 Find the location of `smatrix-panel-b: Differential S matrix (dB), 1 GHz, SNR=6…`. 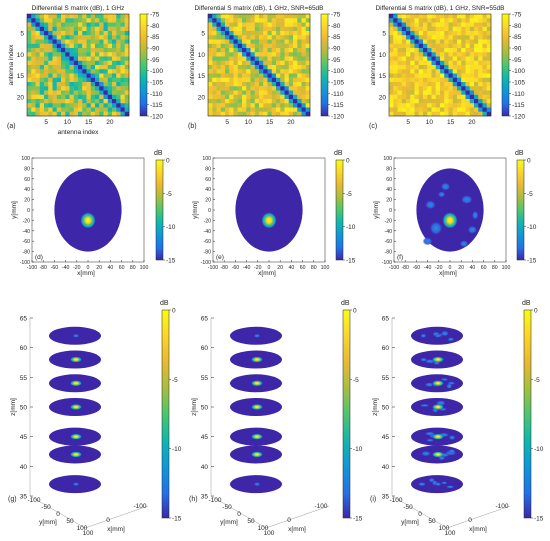

smatrix-panel-b: Differential S matrix (dB), 1 GHz, SNR=6… is located at coordinates (256, 67).